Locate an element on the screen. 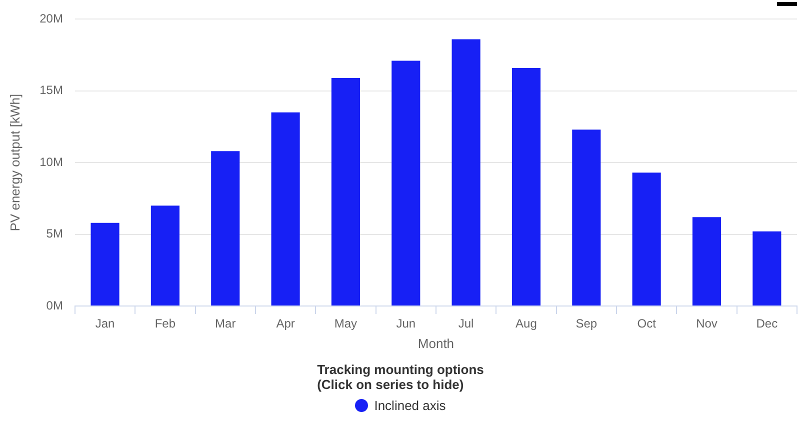  legend-title: Tracking mounting options (Click on series to hide) is located at coordinates (400, 377).